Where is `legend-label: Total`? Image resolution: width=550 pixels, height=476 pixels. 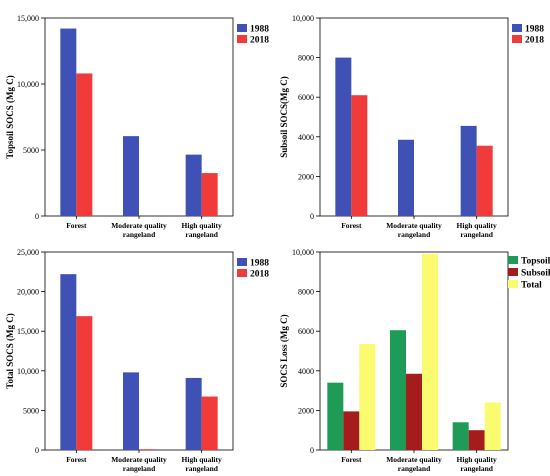 legend-label: Total is located at coordinates (531, 286).